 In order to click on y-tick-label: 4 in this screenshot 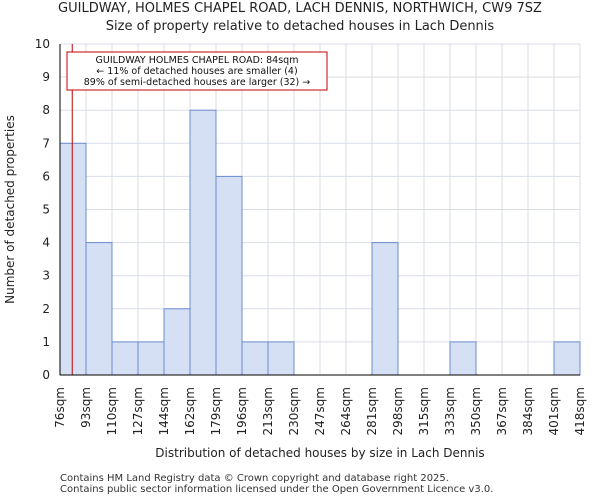, I will do `click(46, 243)`.